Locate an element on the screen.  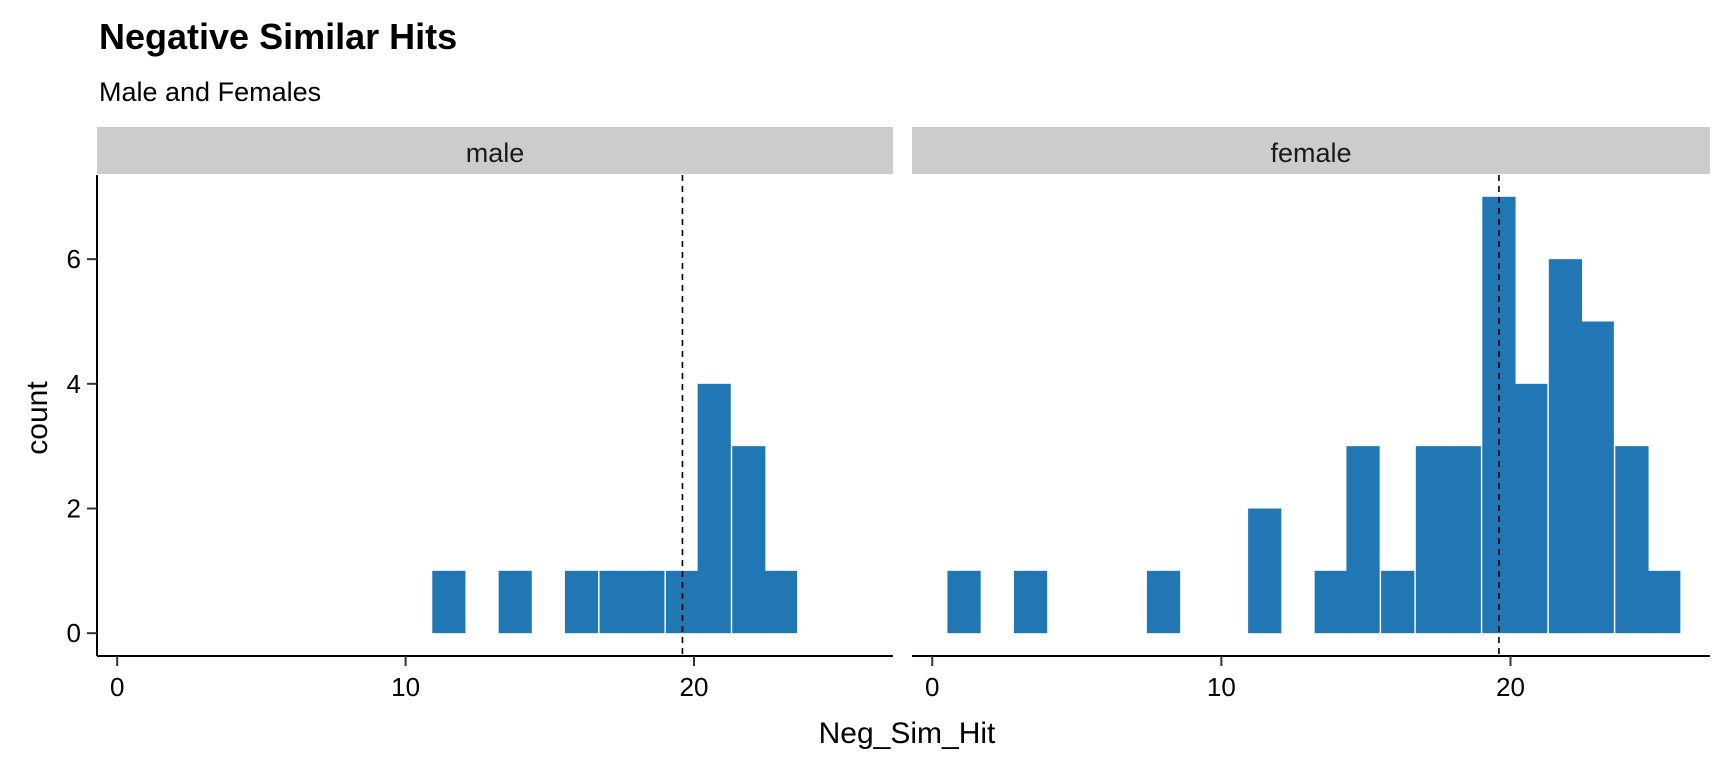
y-tick-label: 0 is located at coordinates (74, 633).